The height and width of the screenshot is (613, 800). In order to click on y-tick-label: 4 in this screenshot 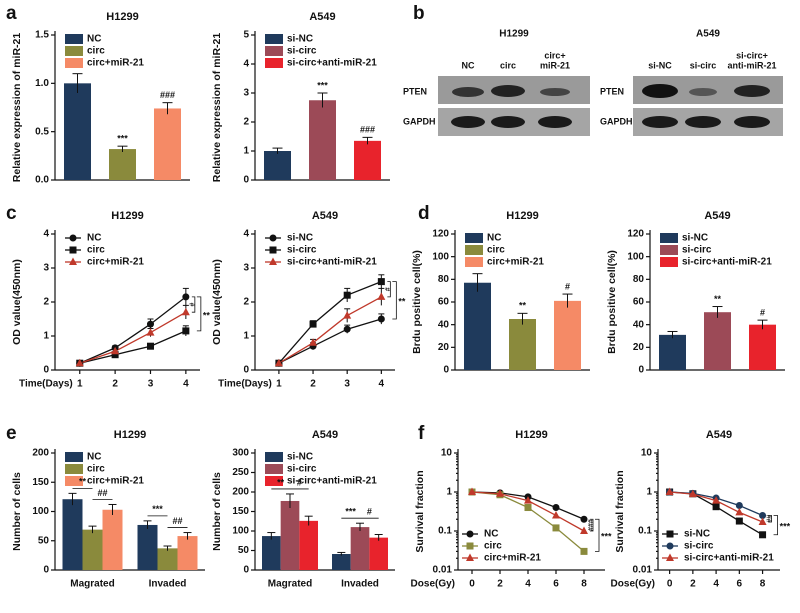, I will do `click(246, 234)`.